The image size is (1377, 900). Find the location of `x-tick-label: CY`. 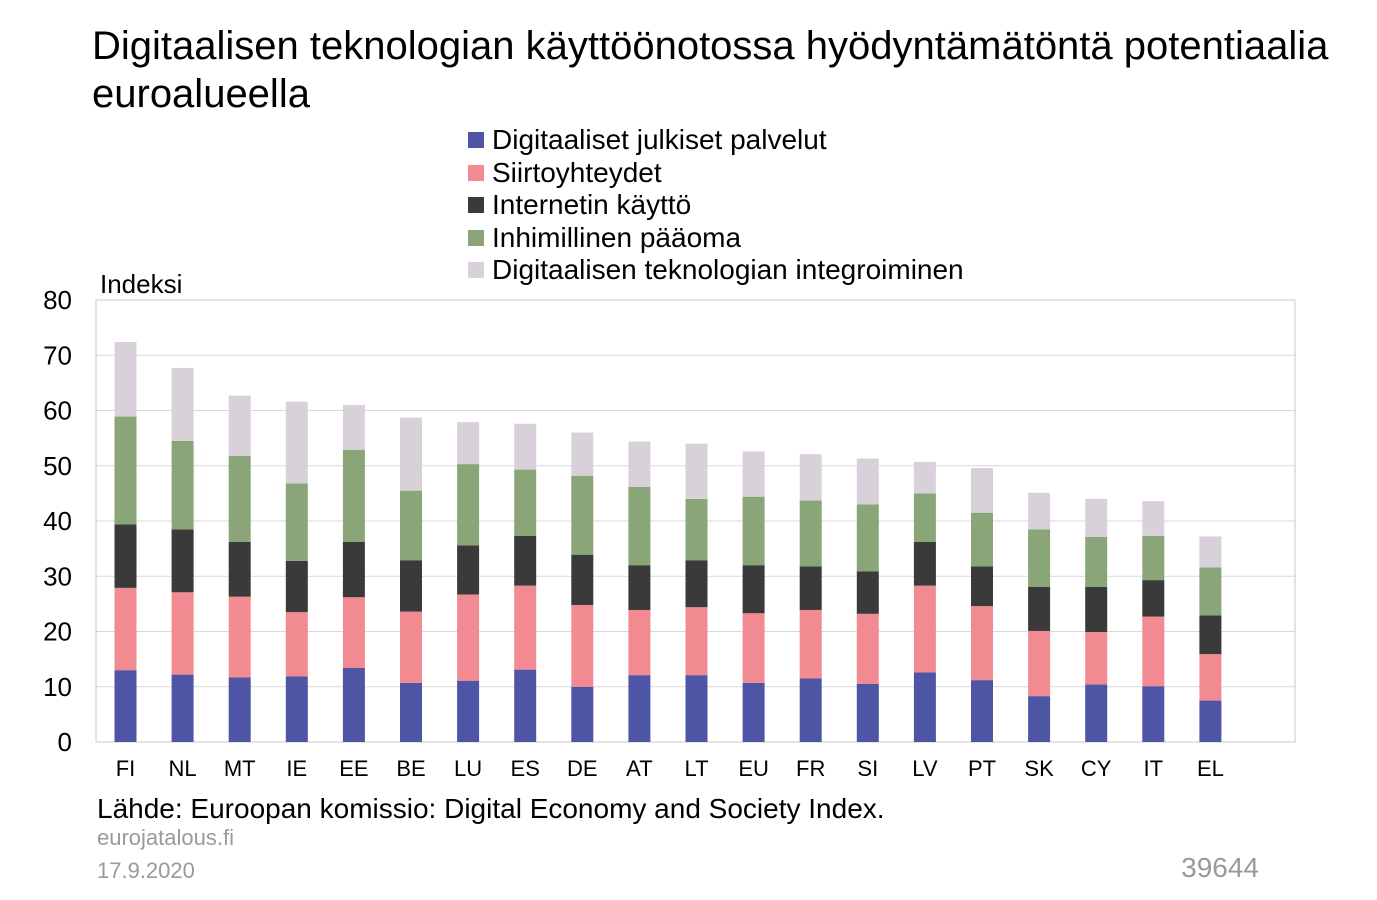

x-tick-label: CY is located at coordinates (1096, 768).